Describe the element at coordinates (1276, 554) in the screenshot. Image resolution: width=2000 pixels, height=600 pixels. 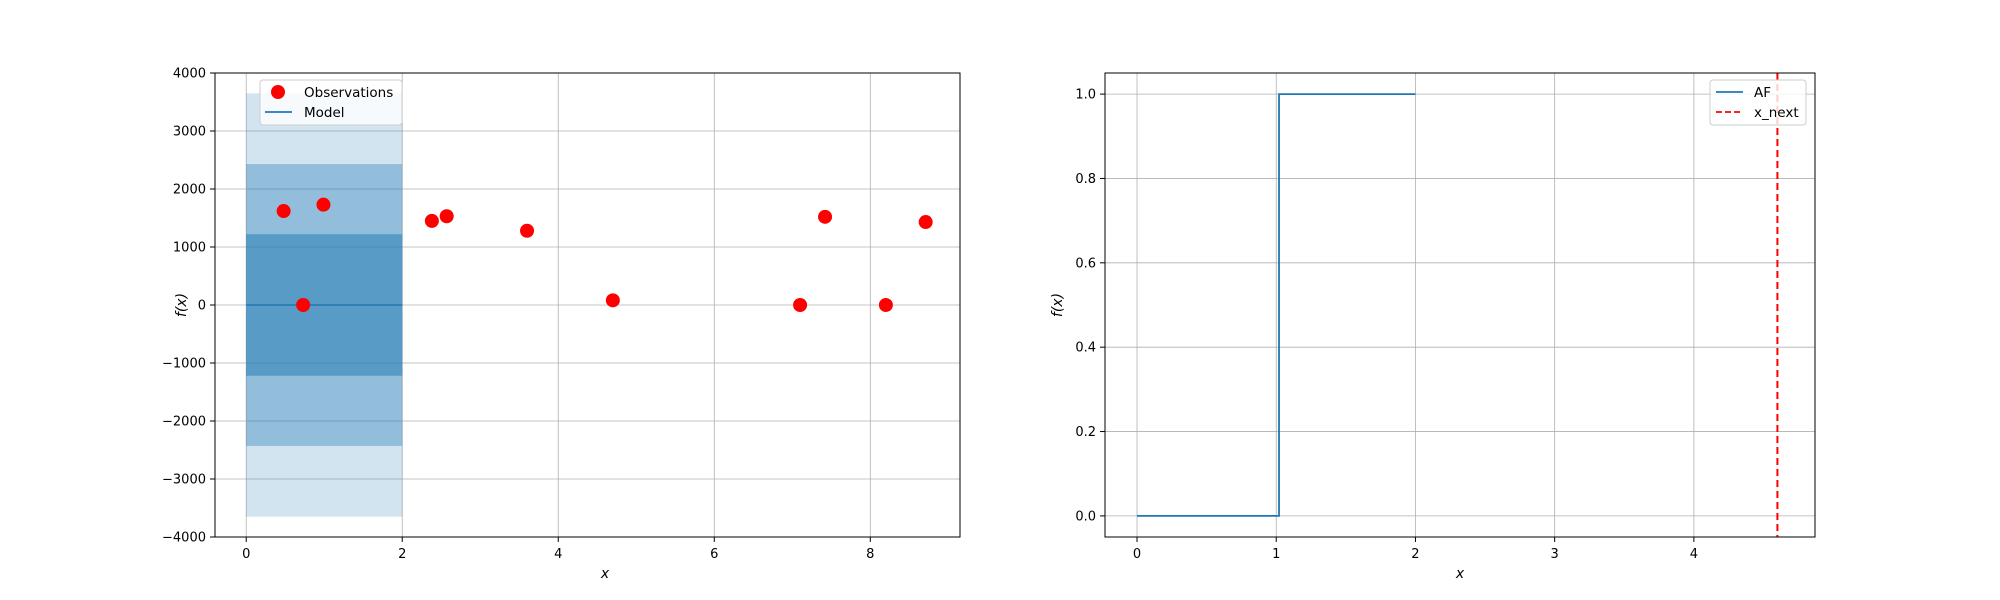
I see `x-tick-label: 1` at that location.